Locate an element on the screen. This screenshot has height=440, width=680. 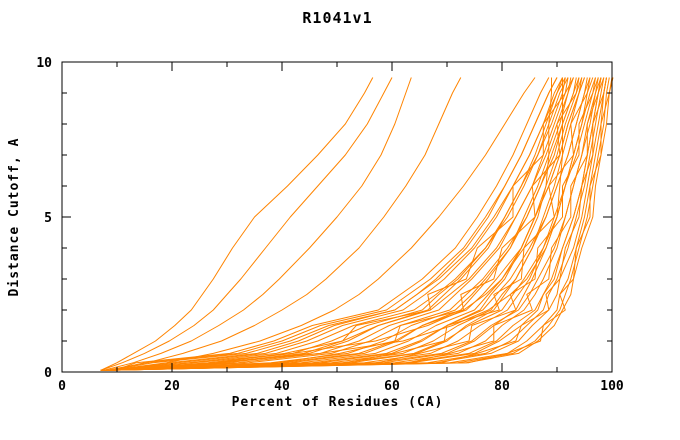
y-tick-label: 10 is located at coordinates (44, 63).